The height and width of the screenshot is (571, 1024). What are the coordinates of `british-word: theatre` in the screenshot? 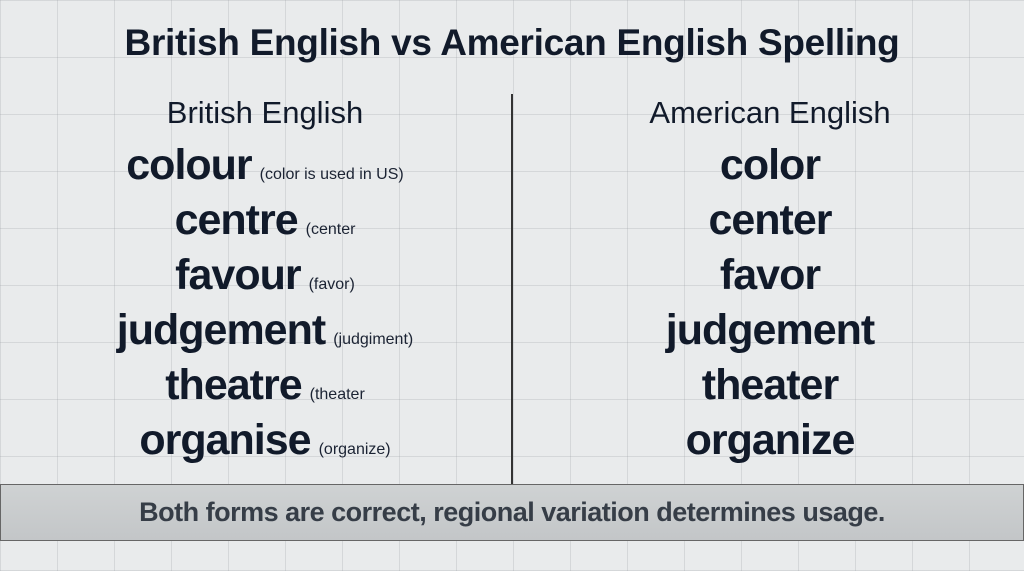 It's located at (233, 385).